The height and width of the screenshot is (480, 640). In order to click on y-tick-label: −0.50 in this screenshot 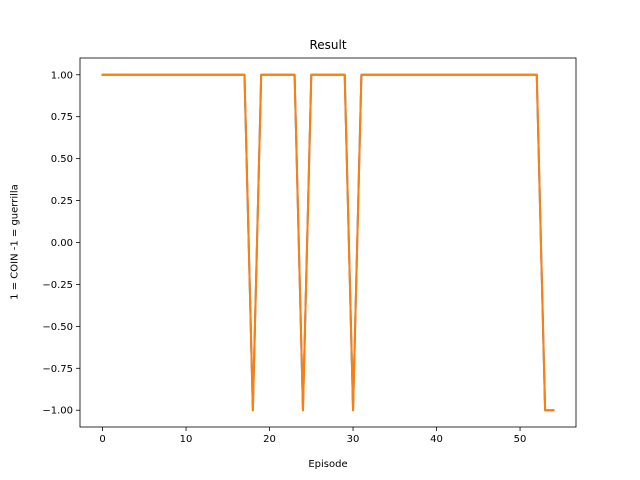, I will do `click(57, 327)`.